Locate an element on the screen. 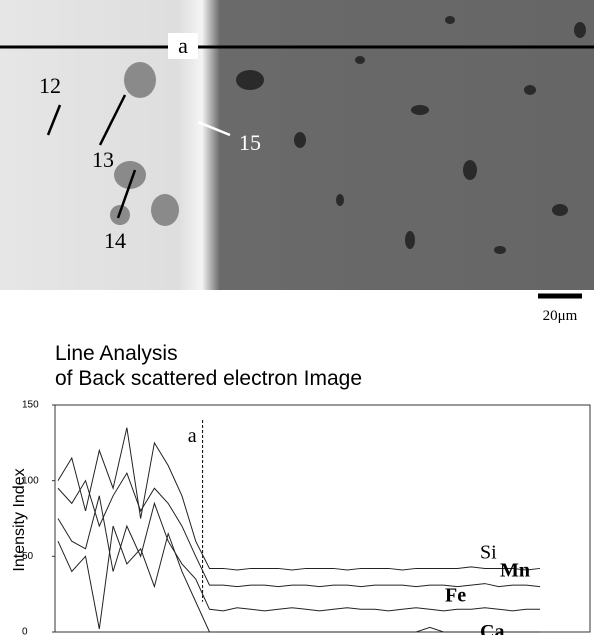  series-label: Ca is located at coordinates (492, 628).